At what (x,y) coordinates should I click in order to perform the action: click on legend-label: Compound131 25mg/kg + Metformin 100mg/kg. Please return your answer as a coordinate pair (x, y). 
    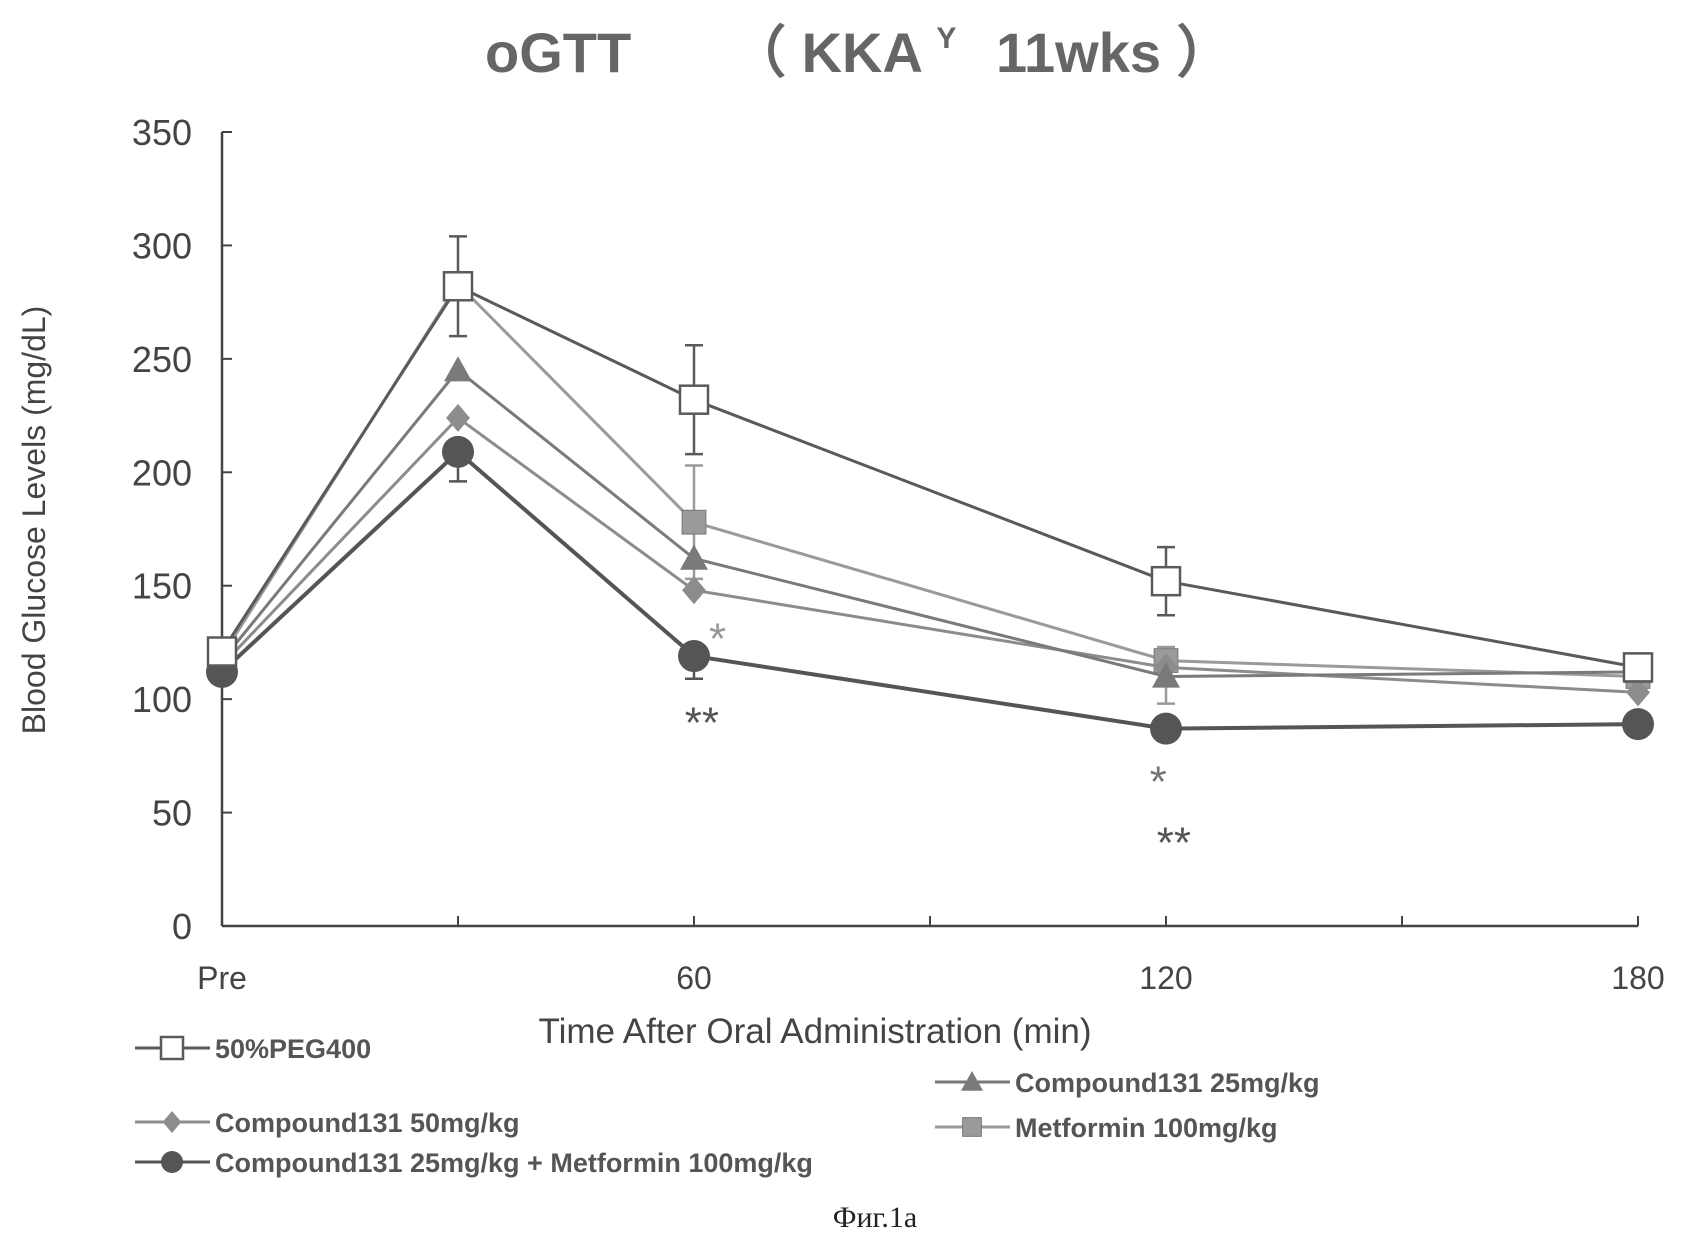
    Looking at the image, I should click on (514, 1163).